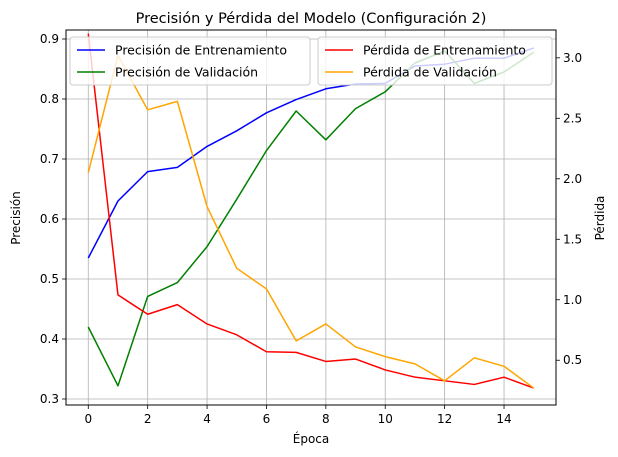  What do you see at coordinates (207, 419) in the screenshot?
I see `x-tick-label-2: 4` at bounding box center [207, 419].